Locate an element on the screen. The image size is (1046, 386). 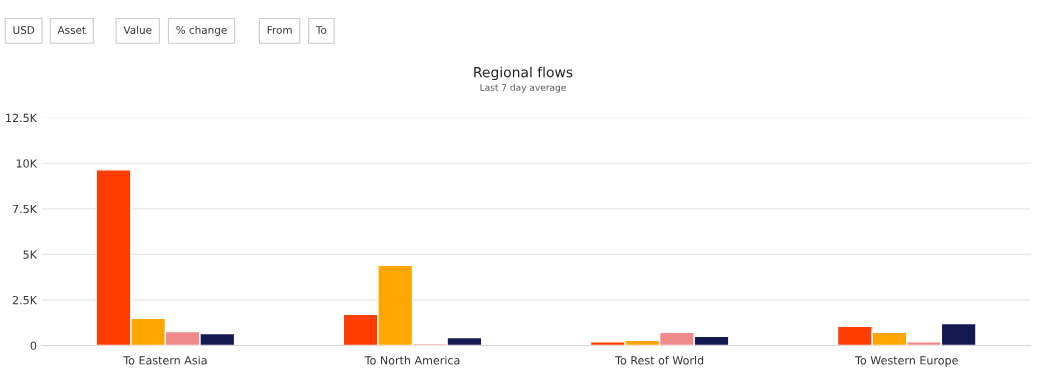
y-tick-label: 2.5K is located at coordinates (25, 300).